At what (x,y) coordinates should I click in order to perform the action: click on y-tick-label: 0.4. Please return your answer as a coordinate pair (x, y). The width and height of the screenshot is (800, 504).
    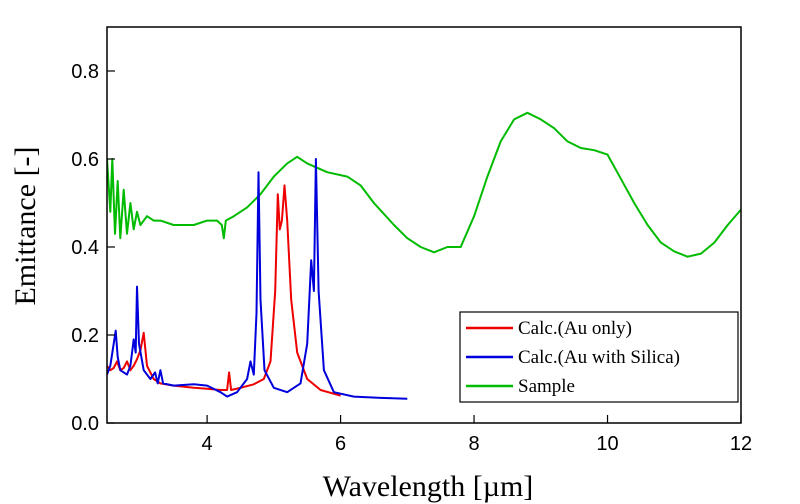
    Looking at the image, I should click on (85, 248).